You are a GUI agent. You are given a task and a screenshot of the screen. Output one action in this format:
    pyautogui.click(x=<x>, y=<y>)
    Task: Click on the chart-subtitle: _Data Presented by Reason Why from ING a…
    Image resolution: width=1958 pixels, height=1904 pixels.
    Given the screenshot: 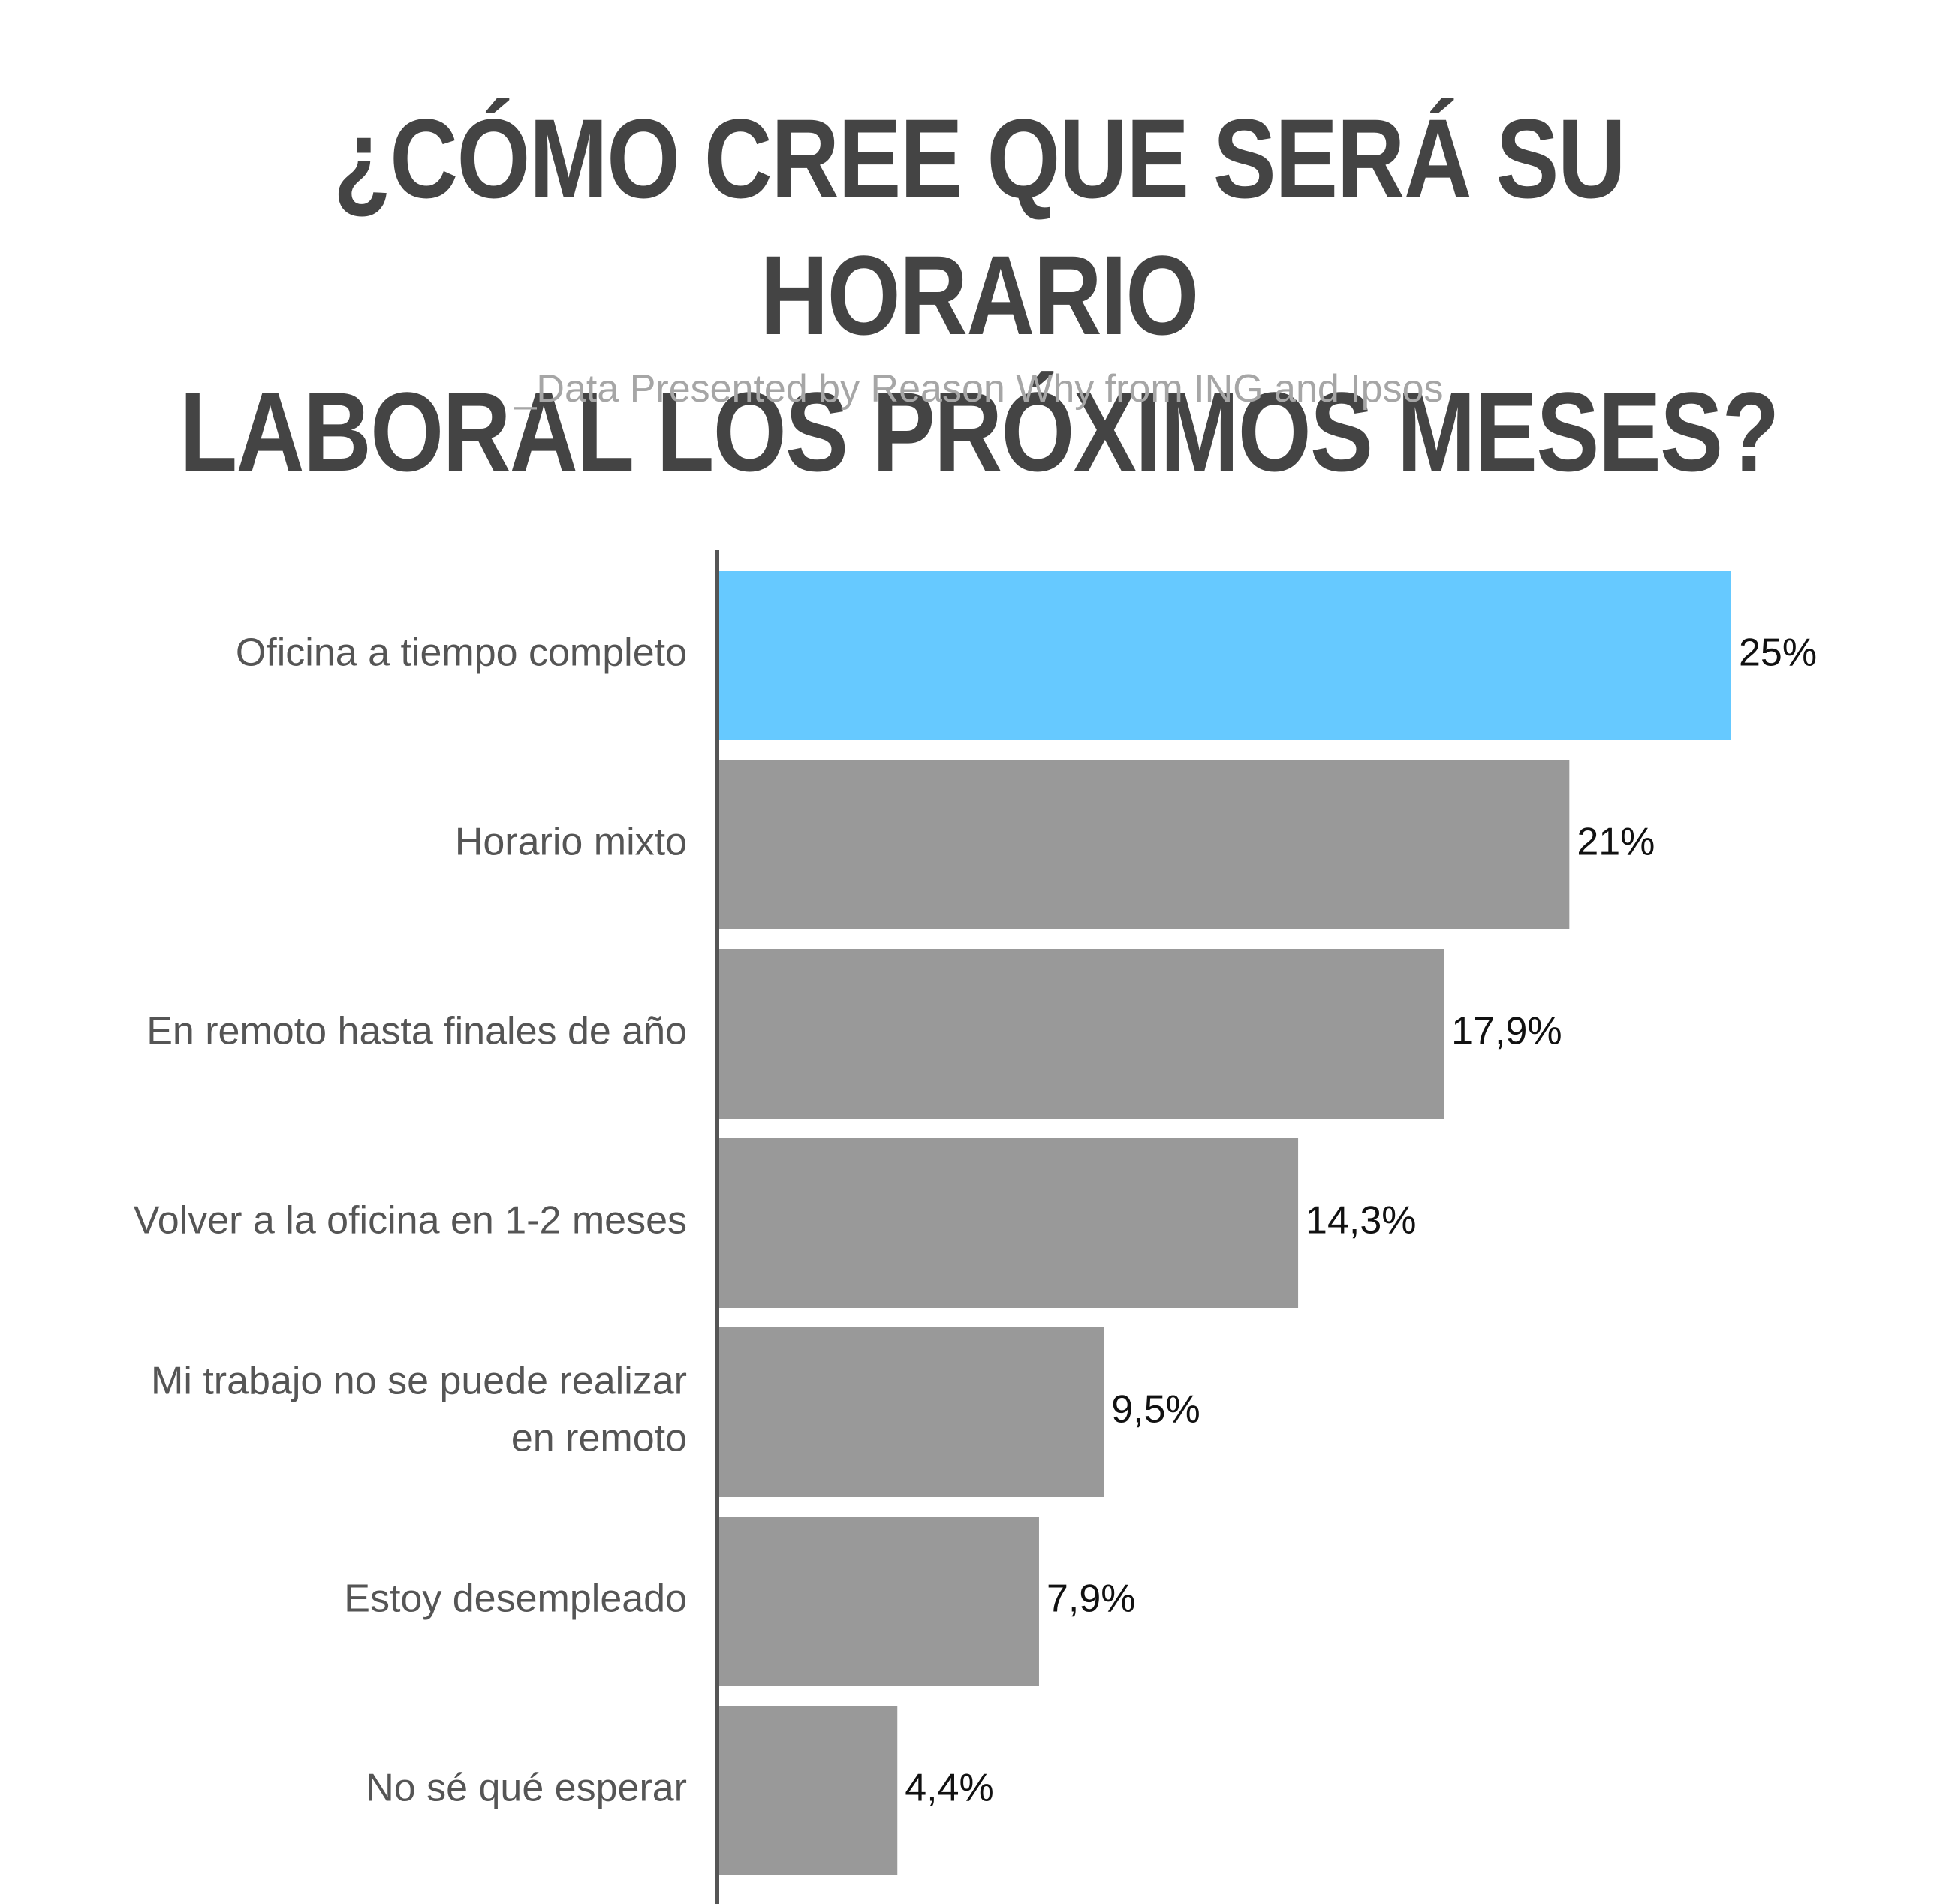 What is the action you would take?
    pyautogui.click(x=979, y=389)
    